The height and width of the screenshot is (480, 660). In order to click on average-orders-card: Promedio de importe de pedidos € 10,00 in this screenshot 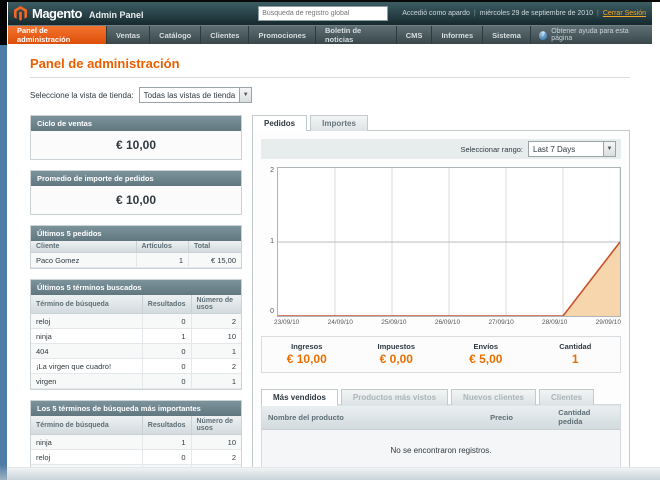, I will do `click(136, 192)`.